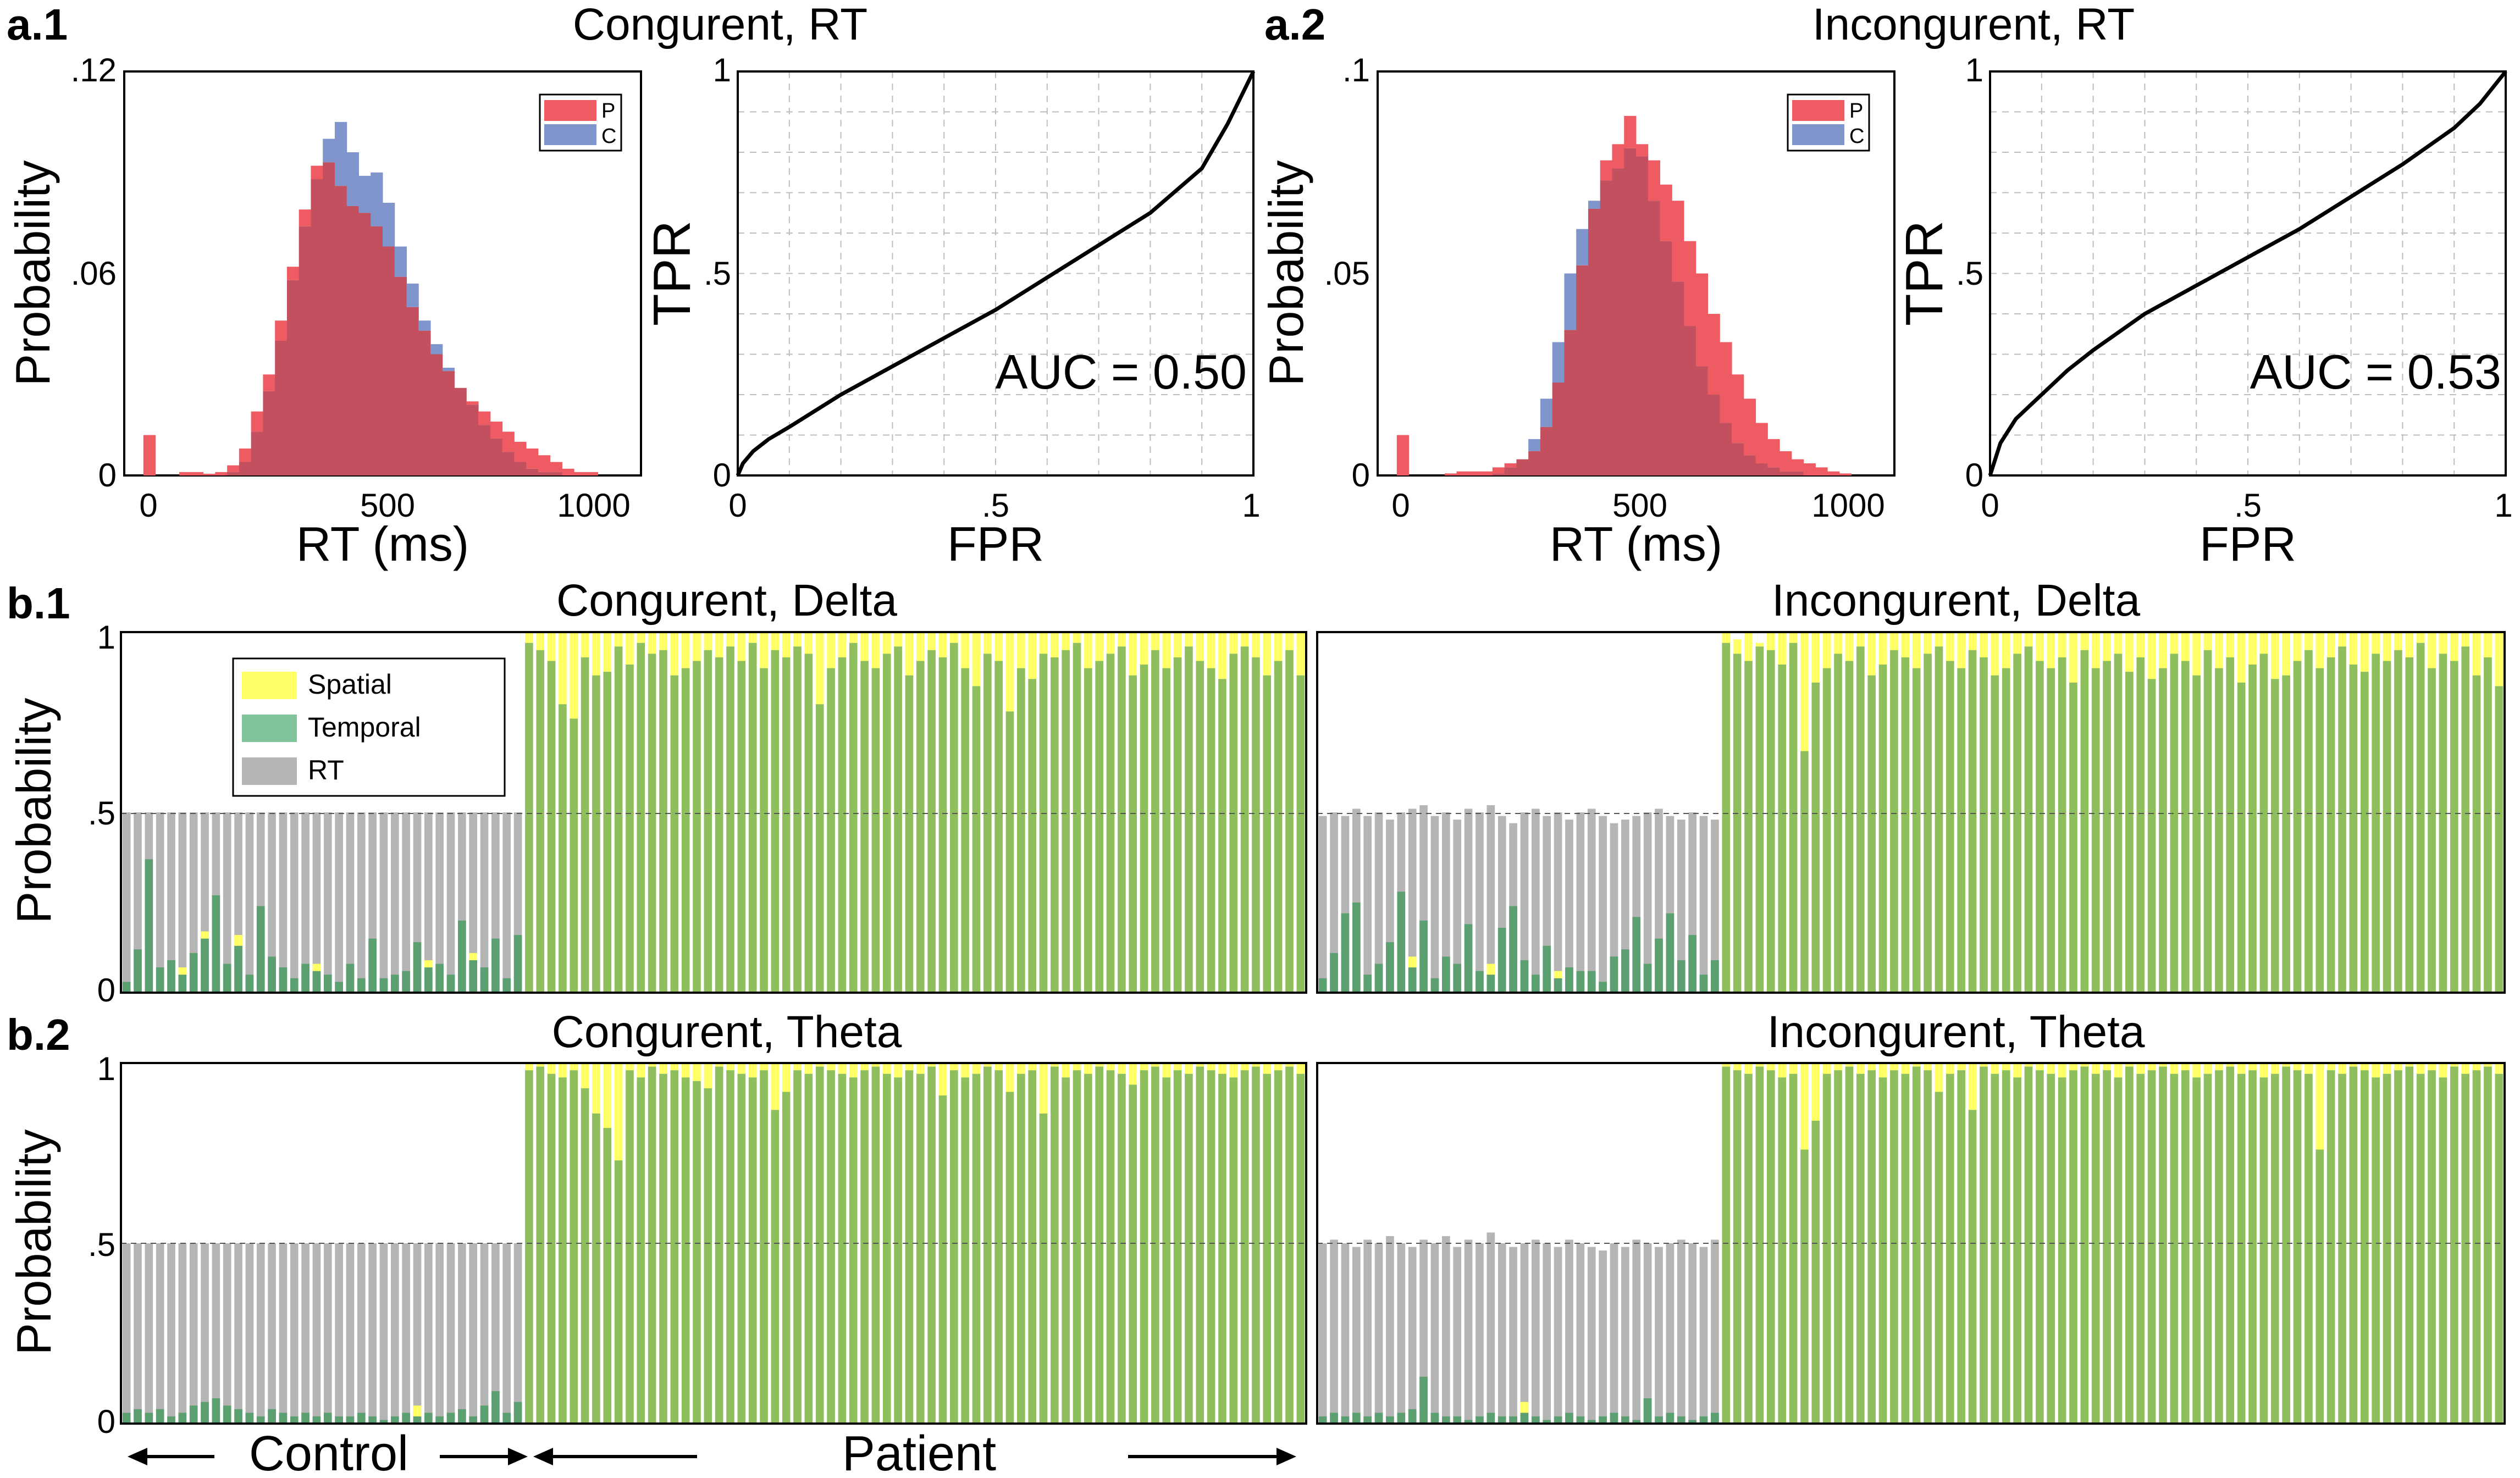  Describe the element at coordinates (1294, 24) in the screenshot. I see `panel-label-a2: a.2` at that location.